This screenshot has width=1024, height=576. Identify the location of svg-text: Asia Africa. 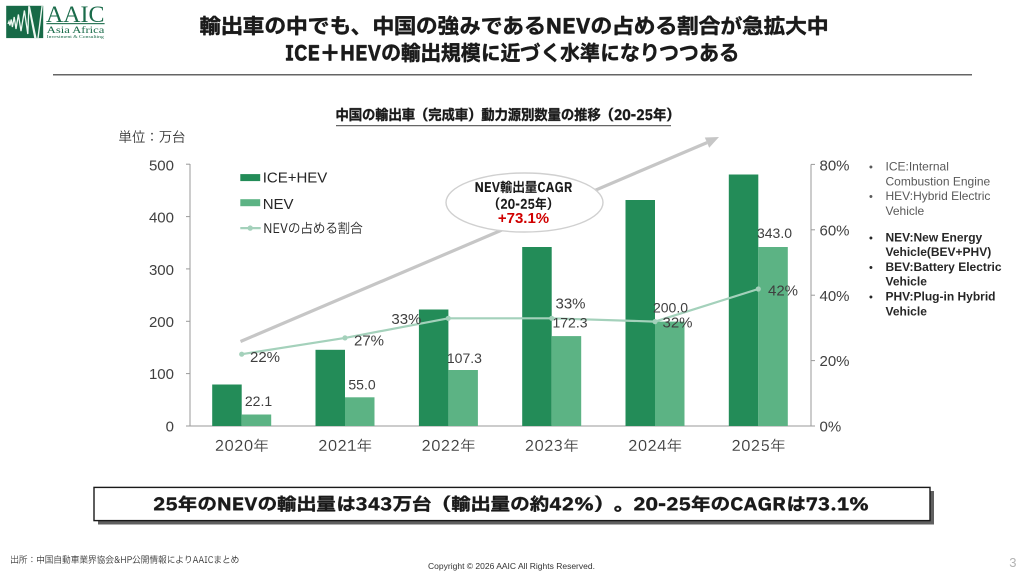
(76, 30).